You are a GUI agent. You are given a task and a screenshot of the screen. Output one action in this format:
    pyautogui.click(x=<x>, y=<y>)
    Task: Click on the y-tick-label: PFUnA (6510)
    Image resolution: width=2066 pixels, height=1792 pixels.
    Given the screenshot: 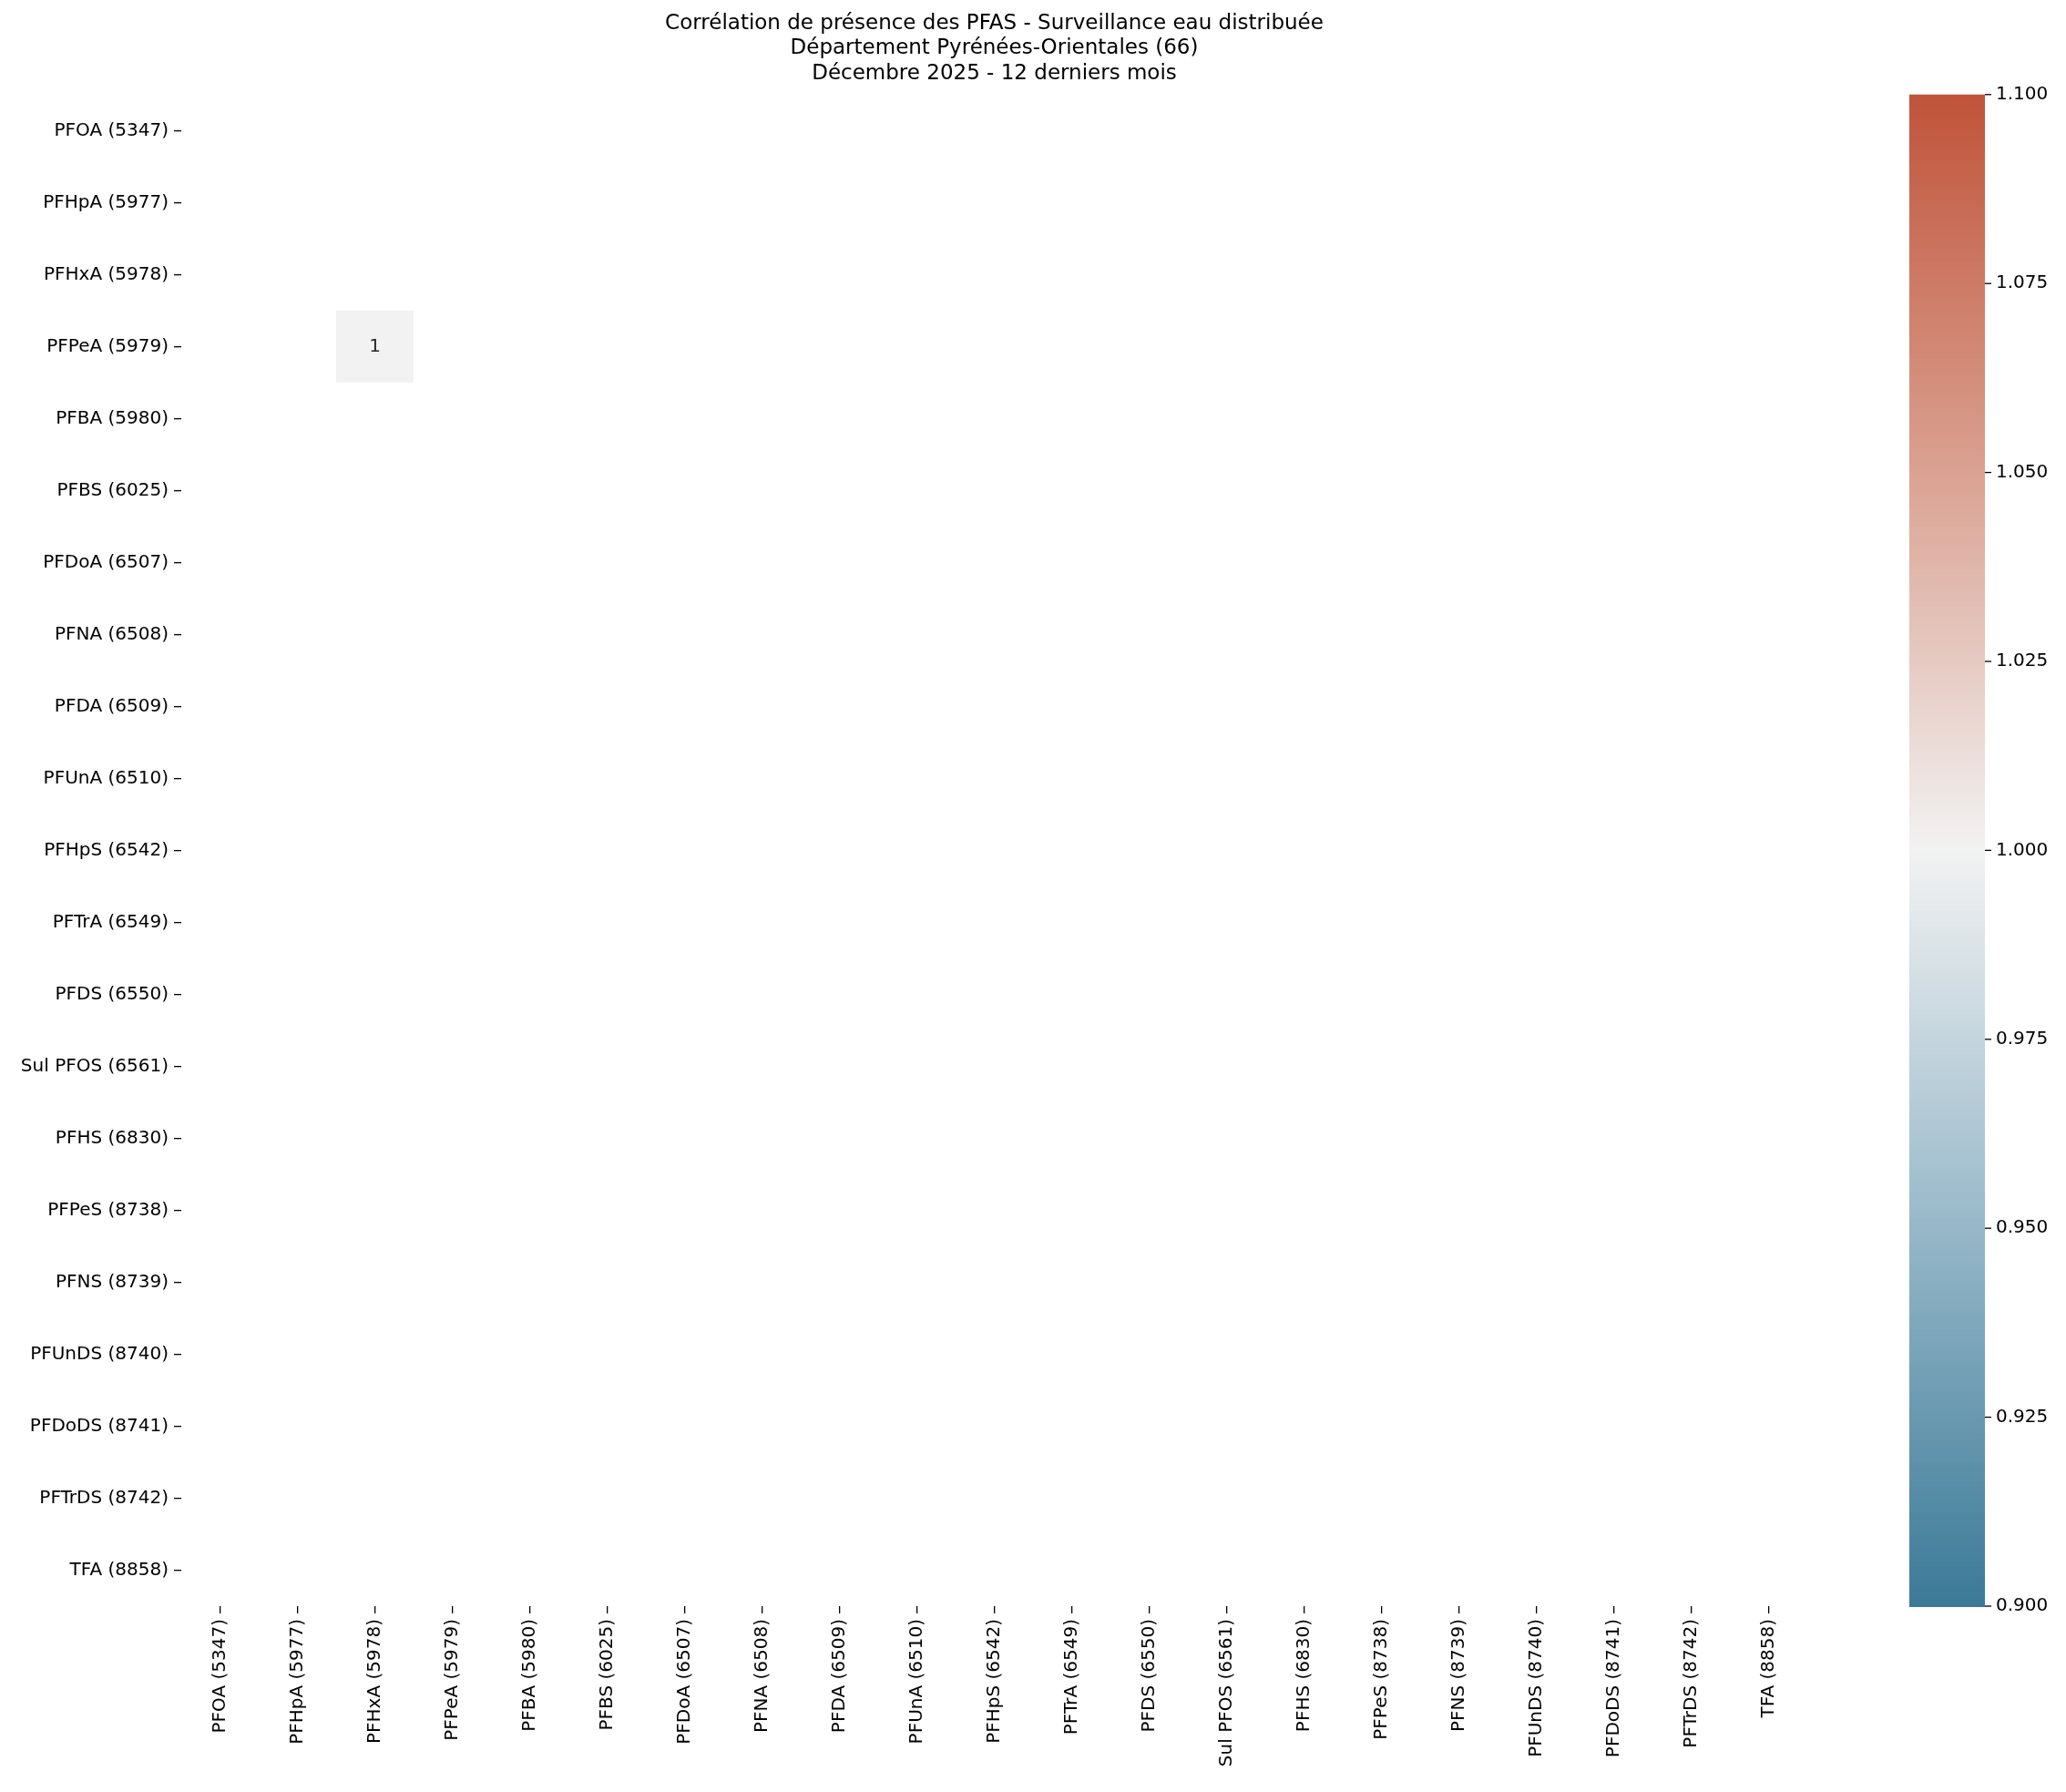 What is the action you would take?
    pyautogui.click(x=106, y=776)
    